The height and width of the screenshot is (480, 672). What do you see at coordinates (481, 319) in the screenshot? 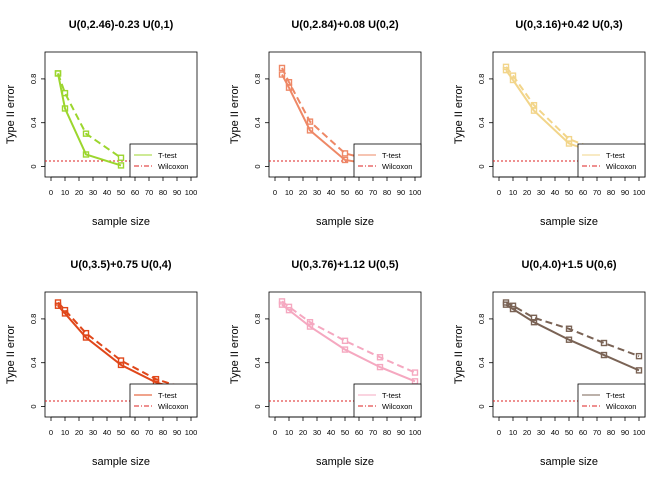
I see `y-tick-label: 0.8` at bounding box center [481, 319].